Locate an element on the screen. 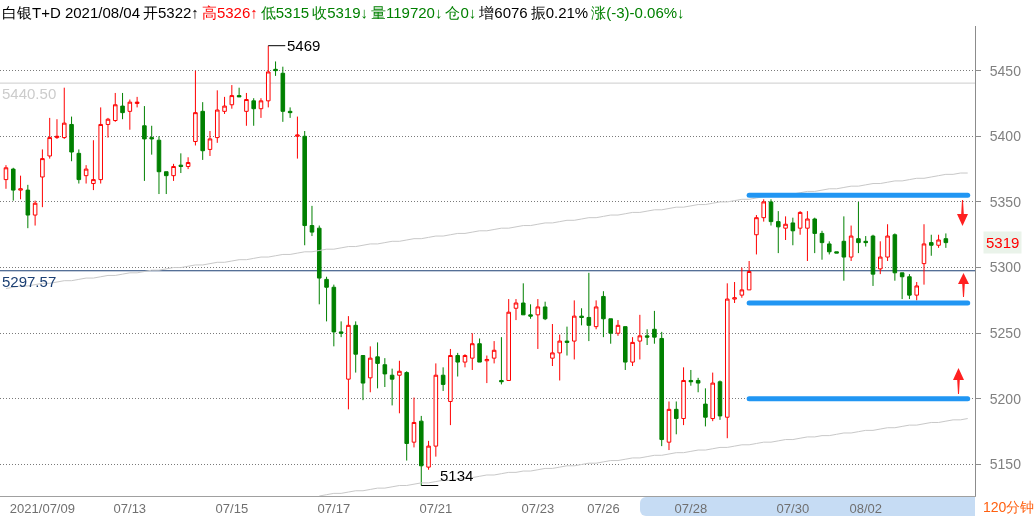 Image resolution: width=1034 pixels, height=517 pixels. text: 仓0↓ is located at coordinates (461, 12).